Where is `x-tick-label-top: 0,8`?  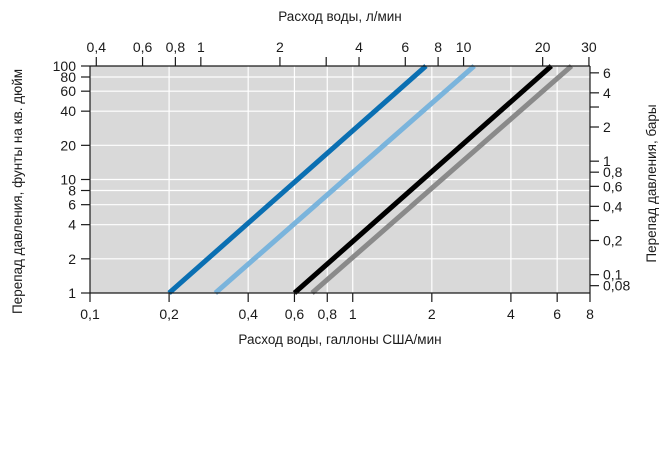
x-tick-label-top: 0,8 is located at coordinates (176, 47).